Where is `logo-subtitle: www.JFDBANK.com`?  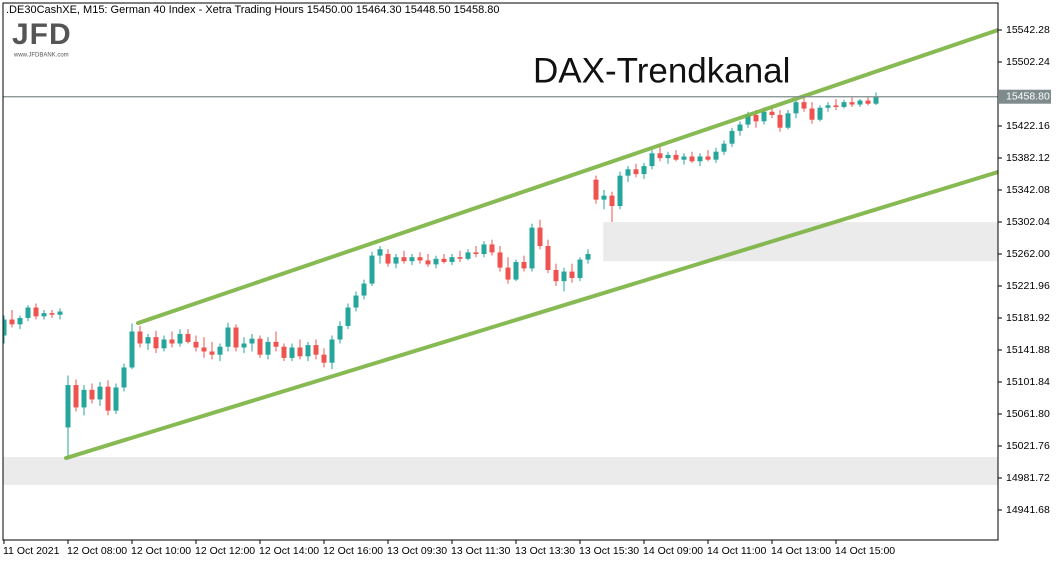
logo-subtitle: www.JFDBANK.com is located at coordinates (41, 56).